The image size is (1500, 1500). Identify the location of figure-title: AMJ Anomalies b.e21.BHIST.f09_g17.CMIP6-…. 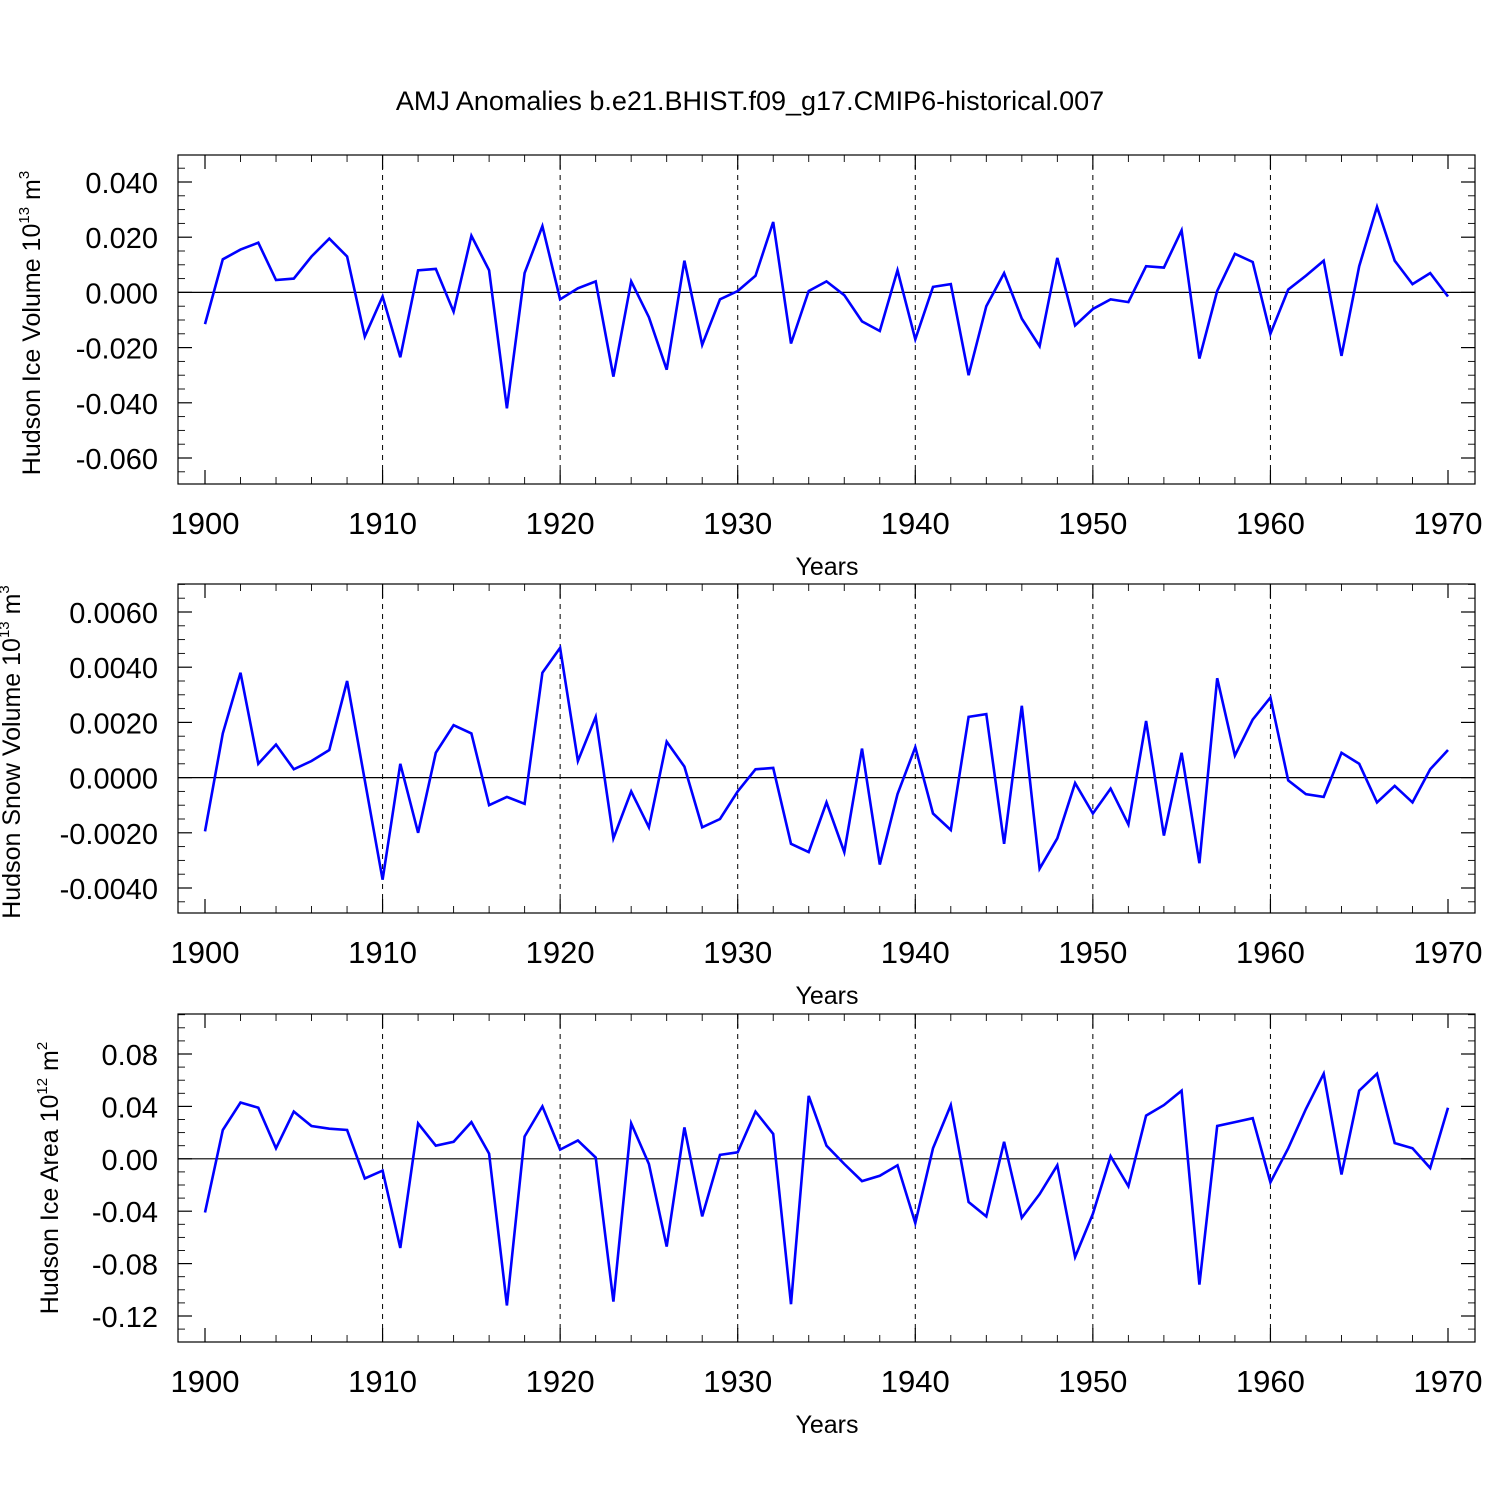
(750, 101).